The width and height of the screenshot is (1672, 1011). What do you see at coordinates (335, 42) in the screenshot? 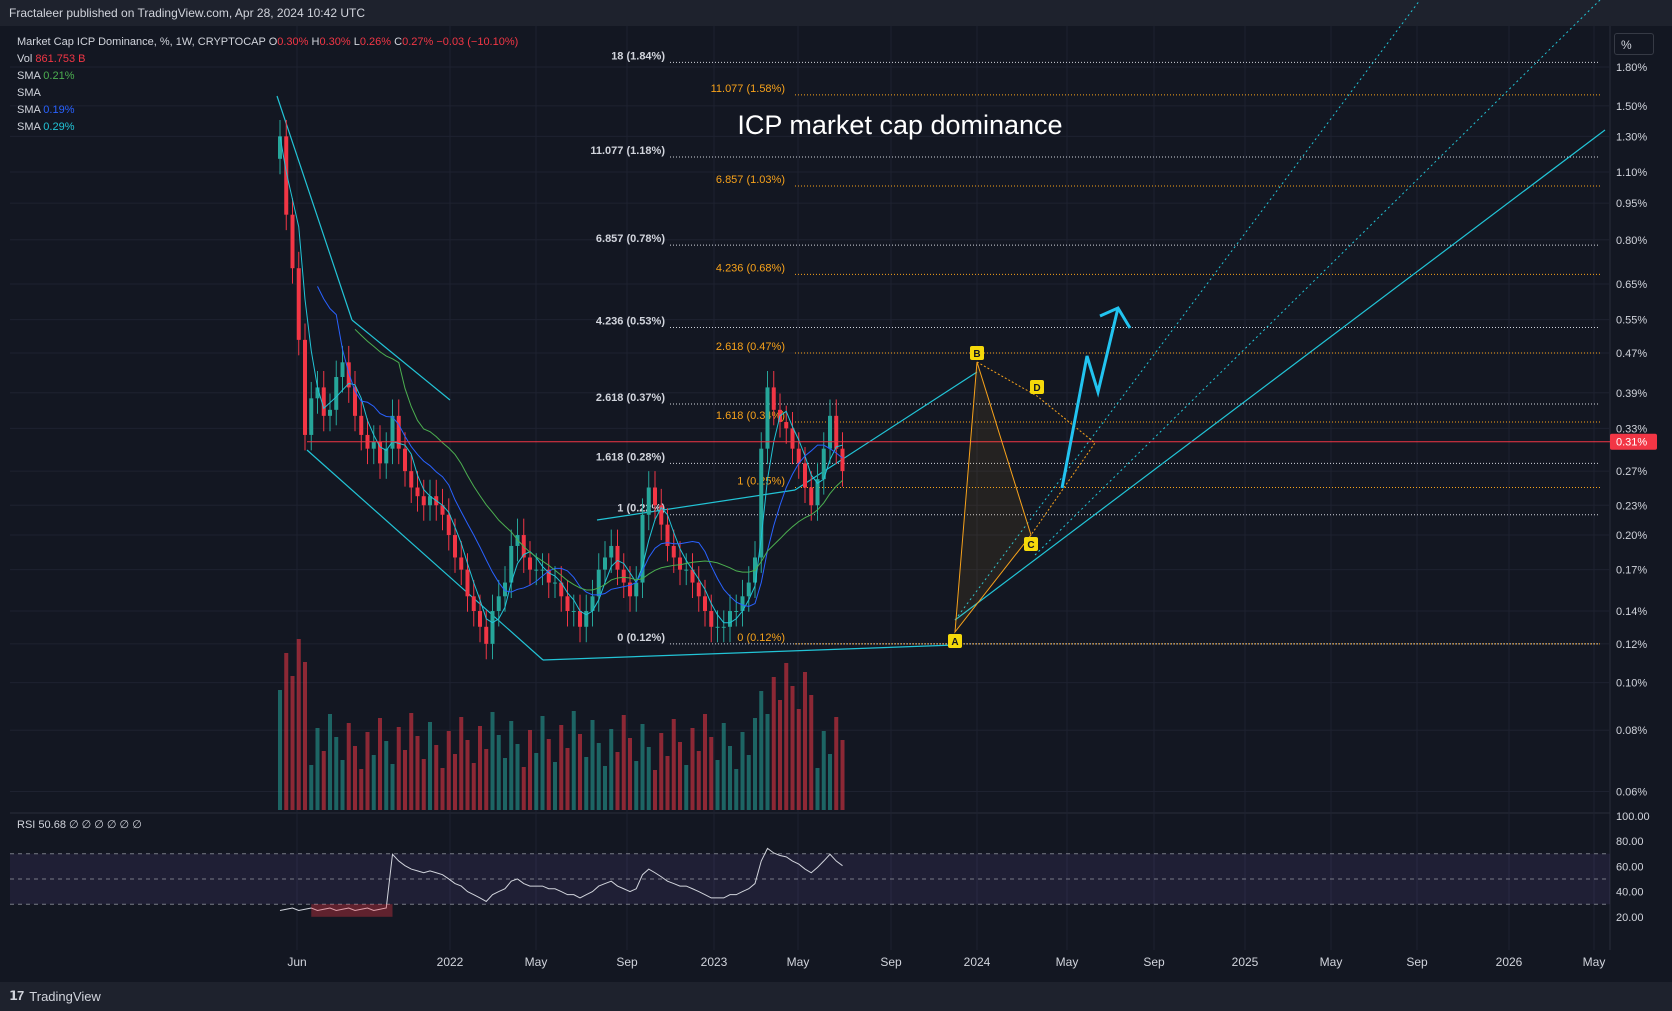
I see `legend-high: 0.30%` at bounding box center [335, 42].